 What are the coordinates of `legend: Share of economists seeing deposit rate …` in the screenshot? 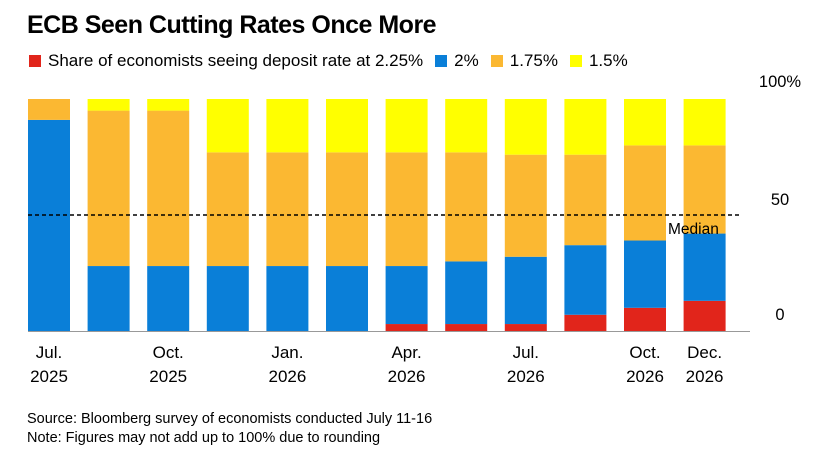 It's located at (334, 61).